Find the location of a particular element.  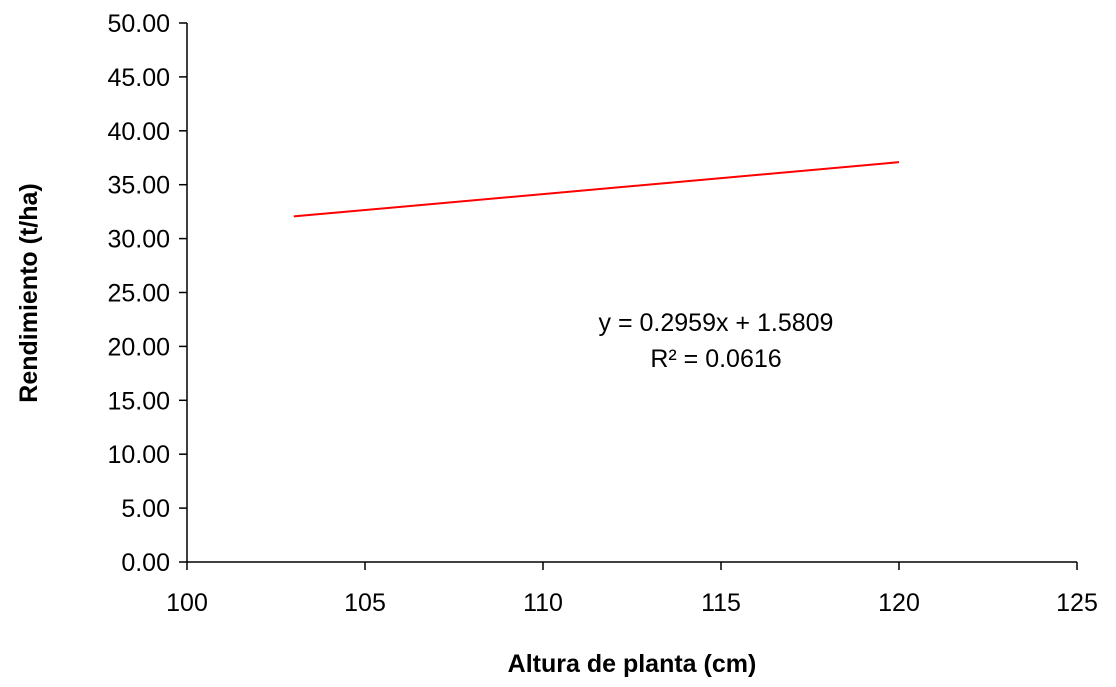

x-tick-label: 110 is located at coordinates (543, 603).